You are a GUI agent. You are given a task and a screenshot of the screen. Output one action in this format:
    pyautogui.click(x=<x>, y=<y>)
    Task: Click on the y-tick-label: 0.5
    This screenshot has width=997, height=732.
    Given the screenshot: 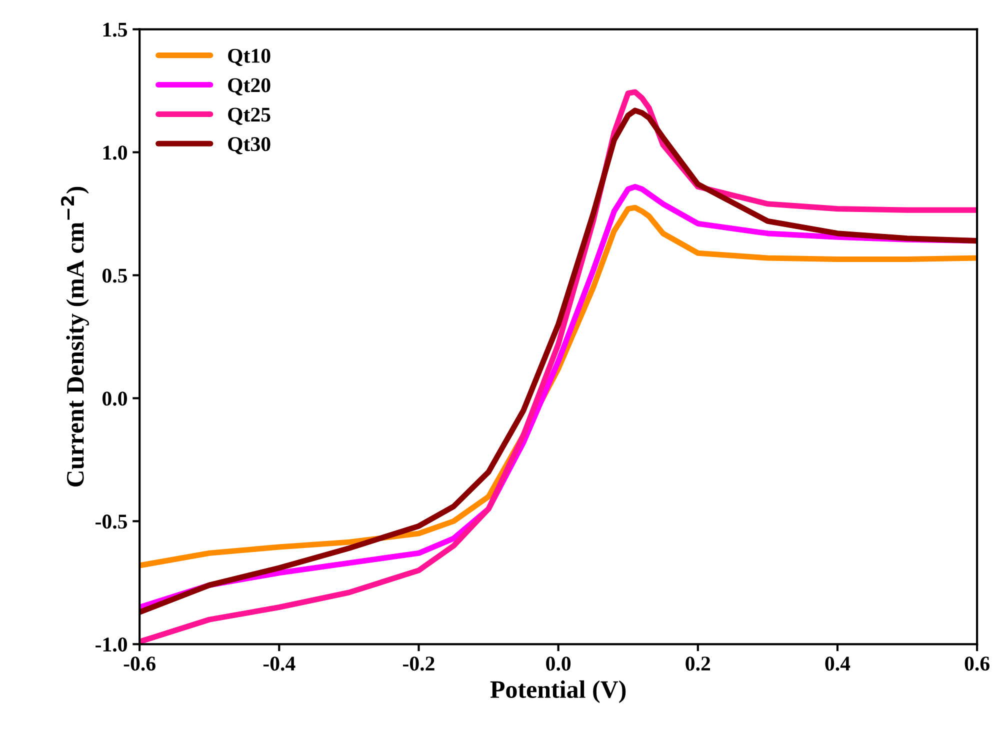 What is the action you would take?
    pyautogui.click(x=115, y=275)
    